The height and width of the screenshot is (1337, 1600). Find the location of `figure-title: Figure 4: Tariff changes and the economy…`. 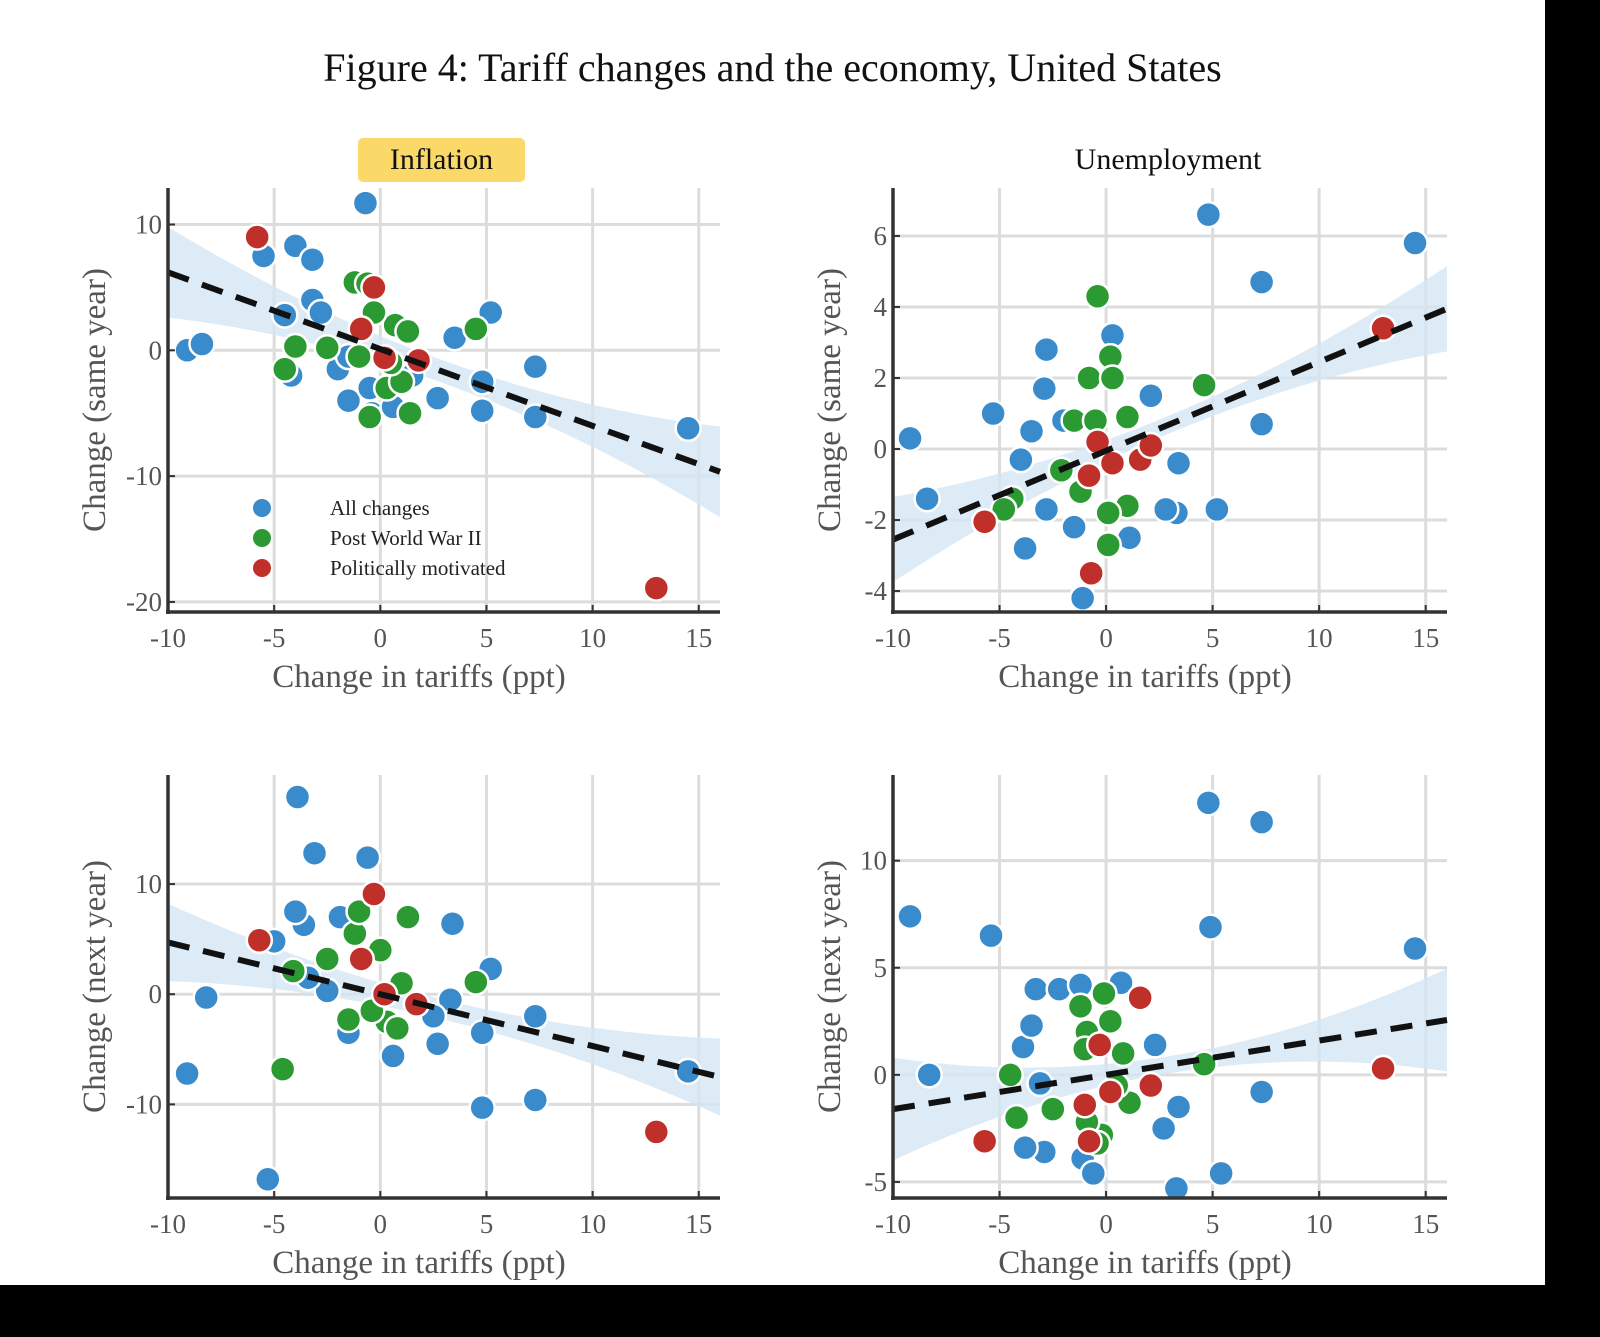

figure-title: Figure 4: Tariff changes and the economy… is located at coordinates (772, 67).